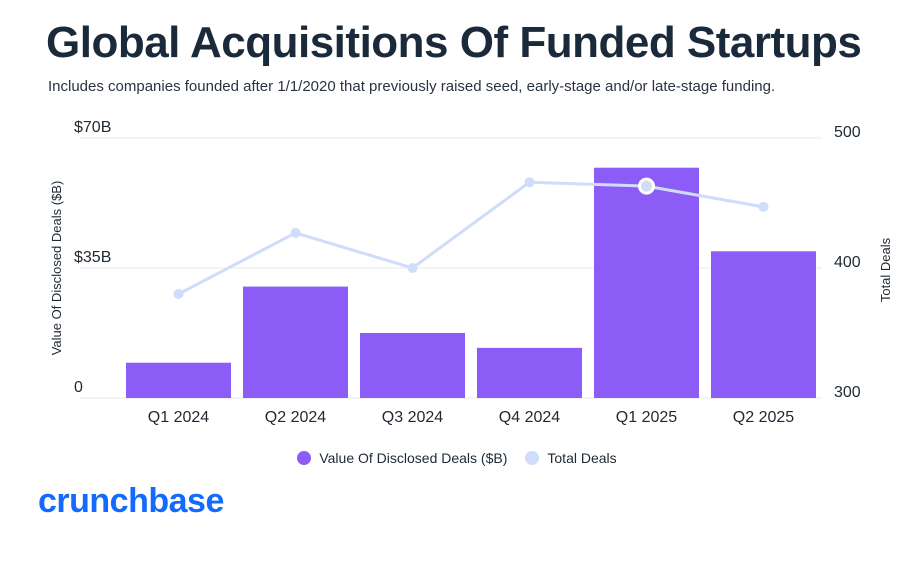 The height and width of the screenshot is (566, 914). What do you see at coordinates (532, 458) in the screenshot?
I see `legend-swatch-deals` at bounding box center [532, 458].